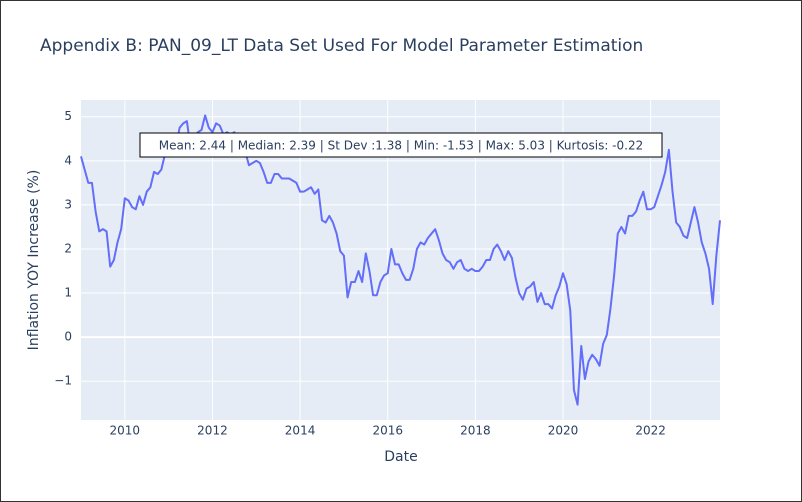 Image resolution: width=802 pixels, height=502 pixels. I want to click on y-tick-label: 5, so click(68, 116).